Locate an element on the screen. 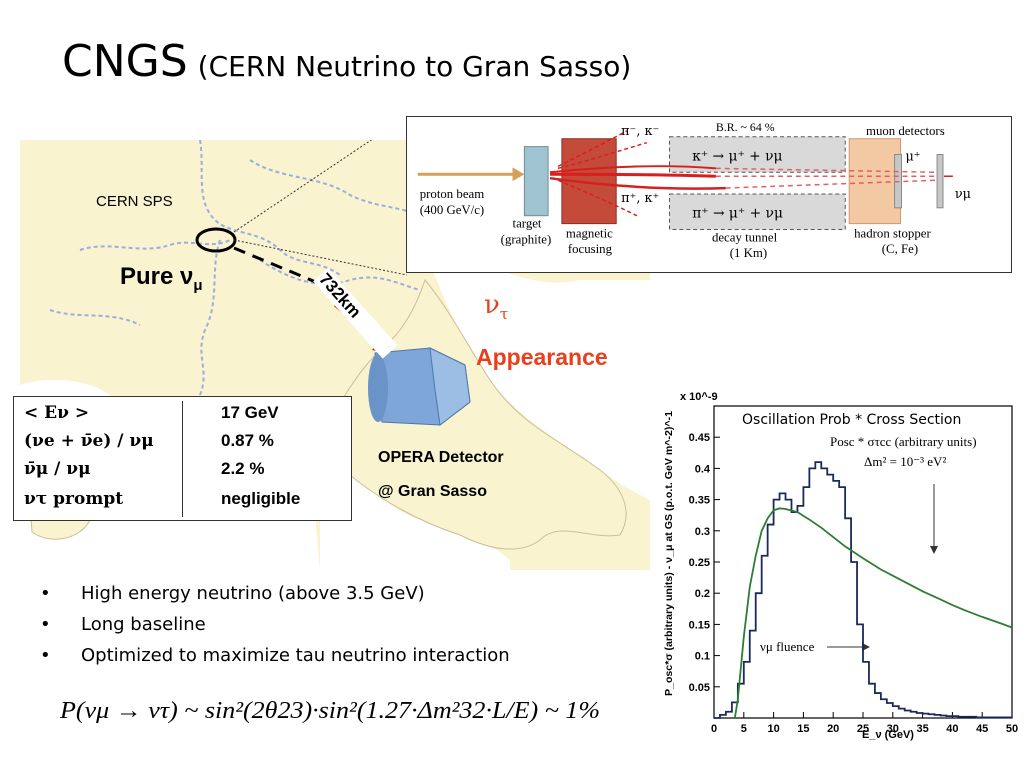 This screenshot has height=768, width=1024. y-tick-label: 0.3 is located at coordinates (702, 532).